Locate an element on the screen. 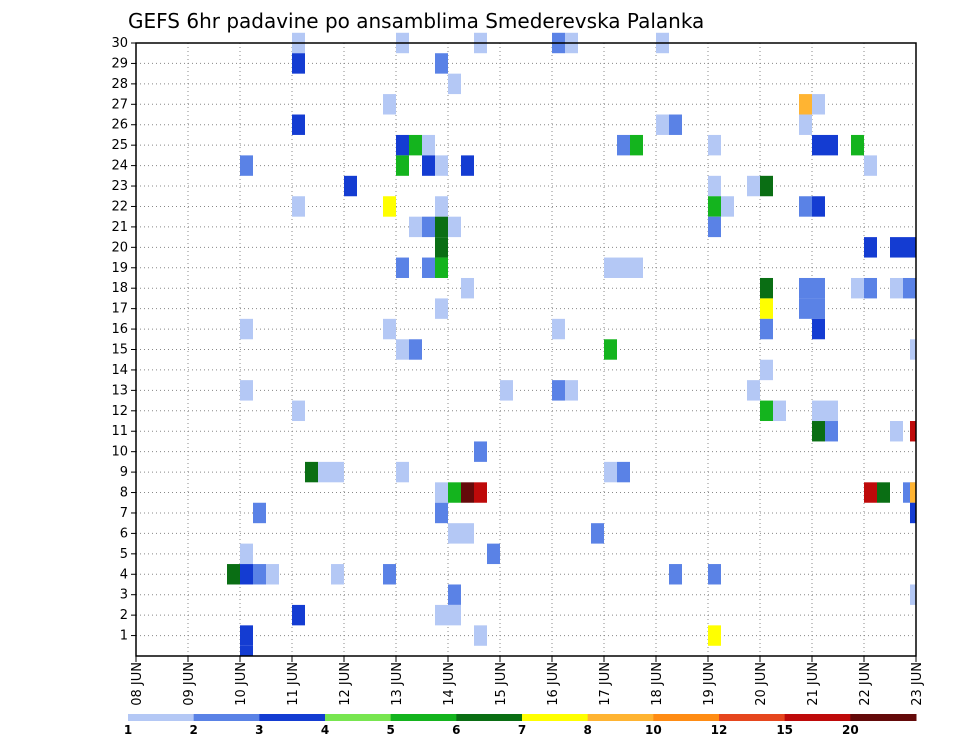 This screenshot has width=960, height=742. y-tick-label: 6 is located at coordinates (124, 533).